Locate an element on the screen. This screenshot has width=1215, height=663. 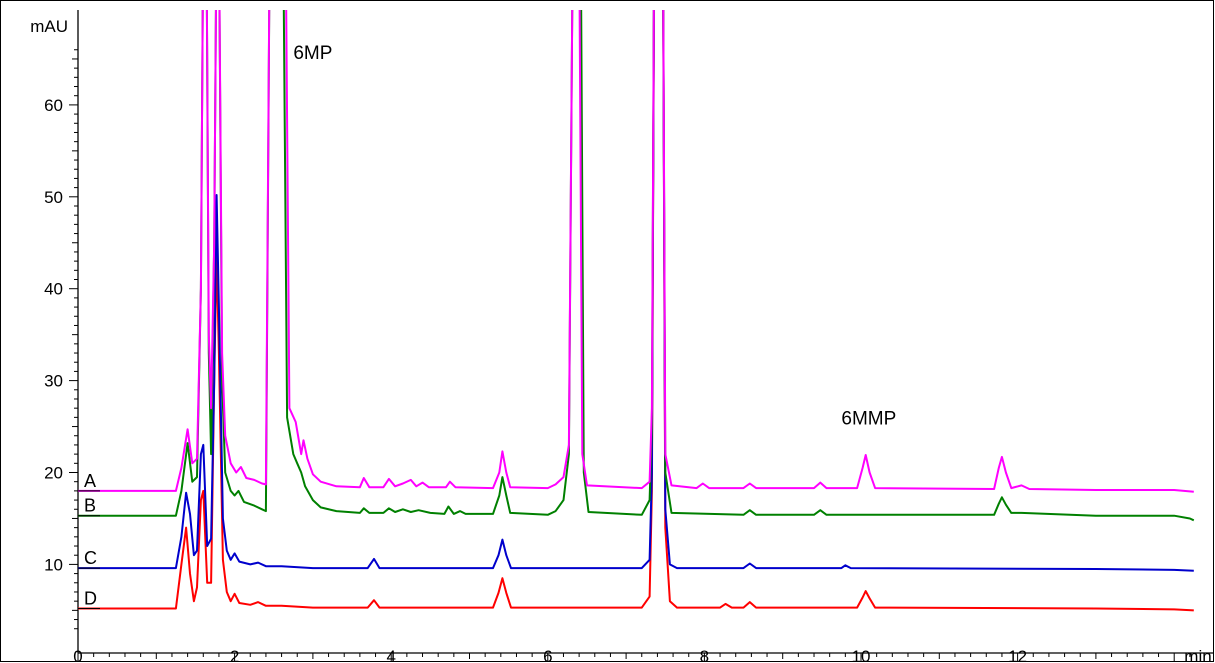
x-tick-label: 10 is located at coordinates (861, 655).